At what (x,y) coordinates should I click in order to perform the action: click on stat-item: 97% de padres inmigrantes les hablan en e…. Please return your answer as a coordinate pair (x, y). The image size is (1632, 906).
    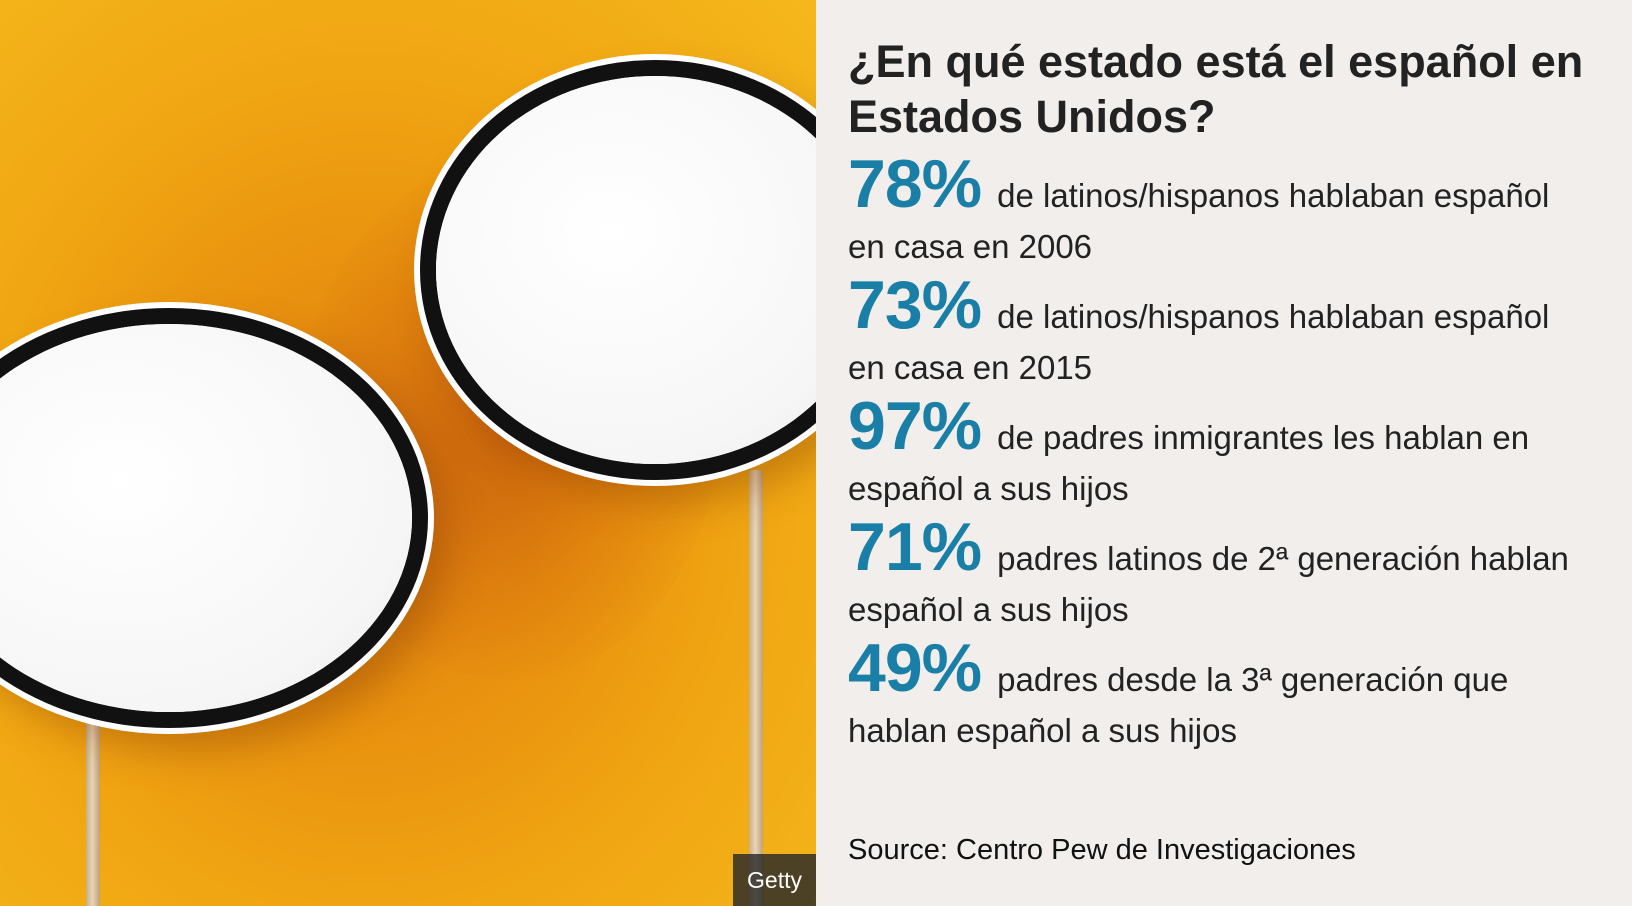
    Looking at the image, I should click on (1220, 453).